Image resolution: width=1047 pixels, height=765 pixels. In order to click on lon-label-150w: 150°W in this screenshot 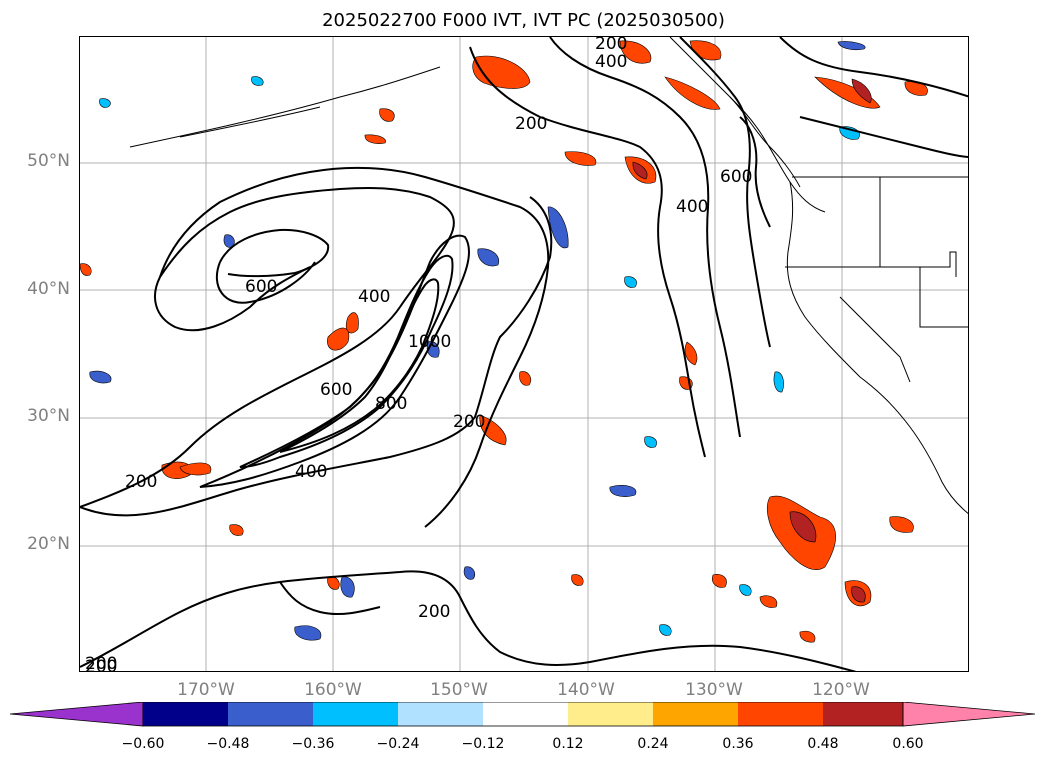, I will do `click(459, 690)`.